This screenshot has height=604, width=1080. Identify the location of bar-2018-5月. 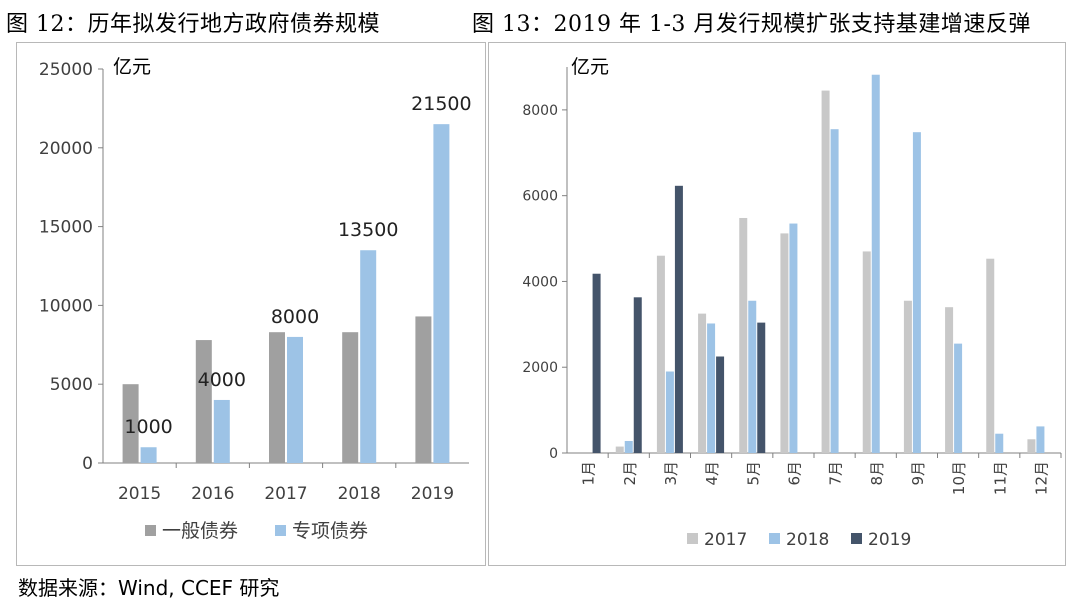
(752, 376).